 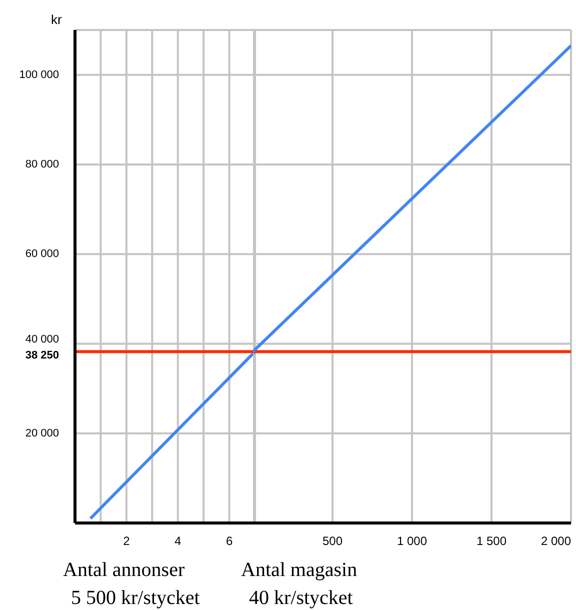 What do you see at coordinates (301, 598) in the screenshot?
I see `text: 40 kr/stycket` at bounding box center [301, 598].